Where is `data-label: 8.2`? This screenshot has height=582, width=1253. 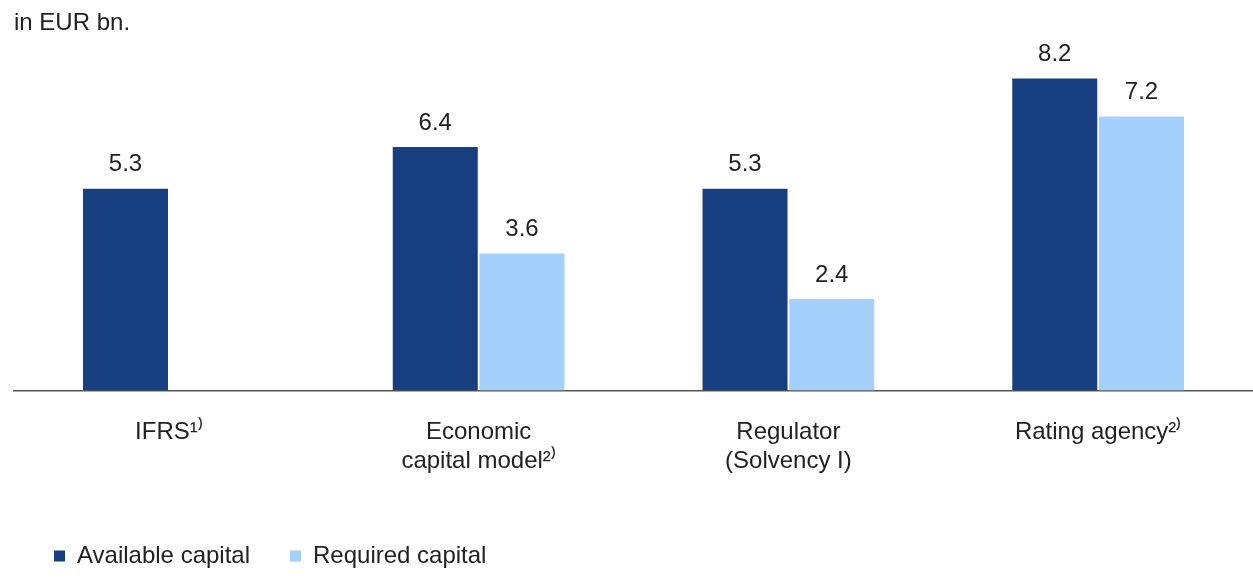
data-label: 8.2 is located at coordinates (1055, 53).